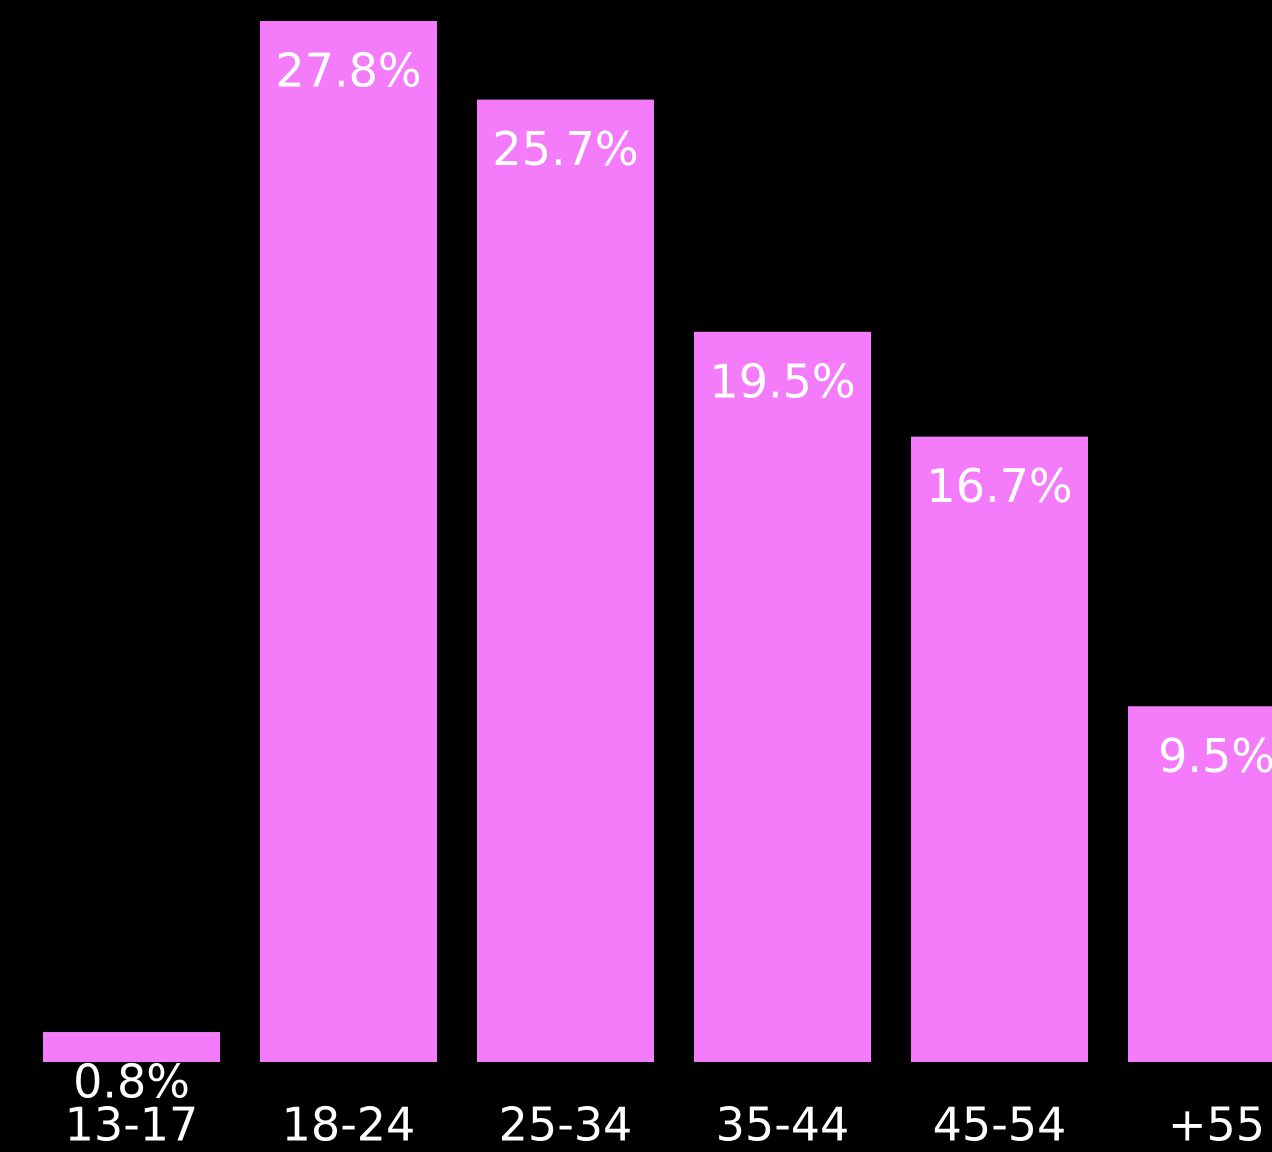 This screenshot has width=1272, height=1152. What do you see at coordinates (1000, 1125) in the screenshot?
I see `x-tick-label: 45-54` at bounding box center [1000, 1125].